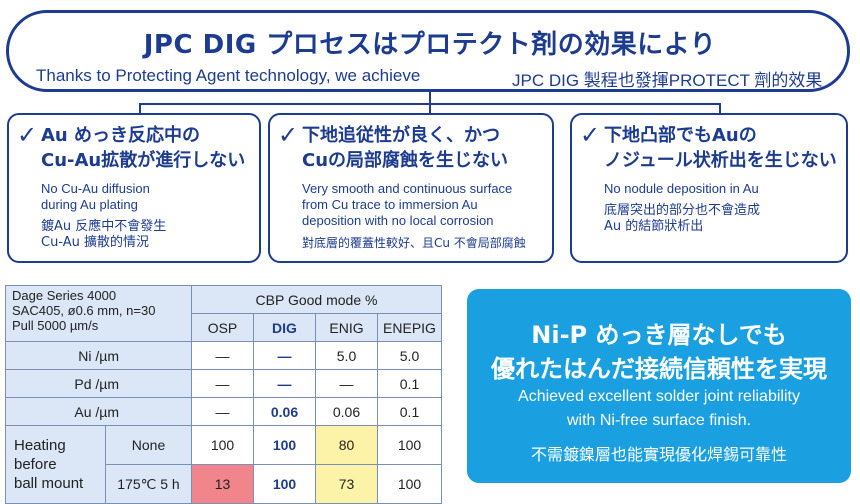  What do you see at coordinates (346, 445) in the screenshot?
I see `table-cell: 80` at bounding box center [346, 445].